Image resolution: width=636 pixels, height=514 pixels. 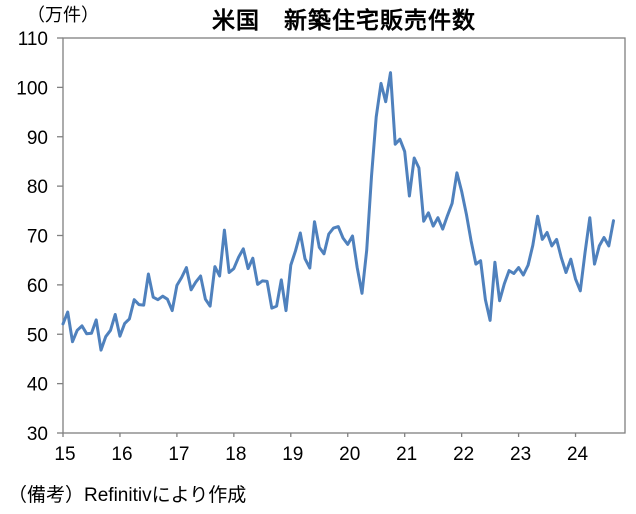 What do you see at coordinates (520, 454) in the screenshot?
I see `x-tick-label: 23` at bounding box center [520, 454].